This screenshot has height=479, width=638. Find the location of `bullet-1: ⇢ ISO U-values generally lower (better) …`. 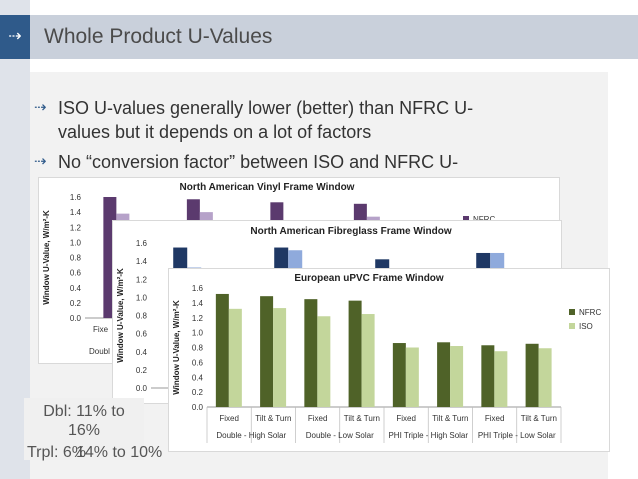

bullet-1: ⇢ ISO U-values generally lower (better) … is located at coordinates (306, 120).